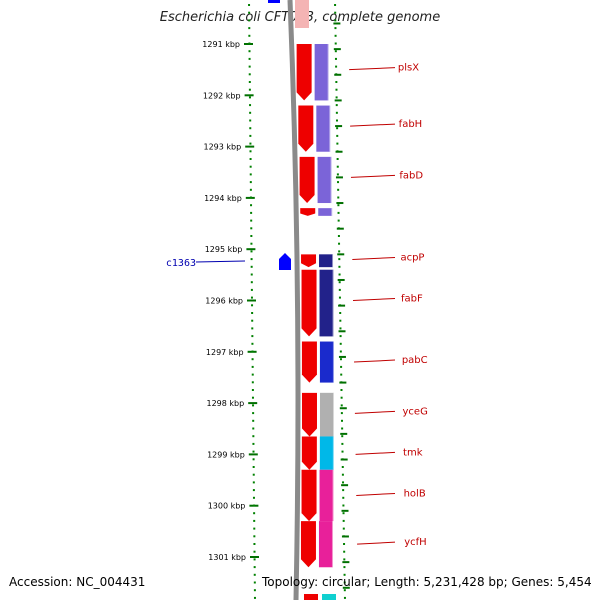  I want to click on accession-text: Accession: NC_004431, so click(77, 582).